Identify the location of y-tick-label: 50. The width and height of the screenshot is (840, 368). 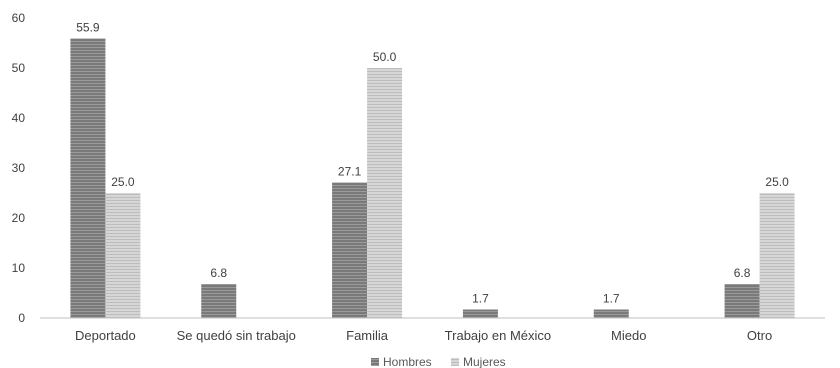
(19, 68).